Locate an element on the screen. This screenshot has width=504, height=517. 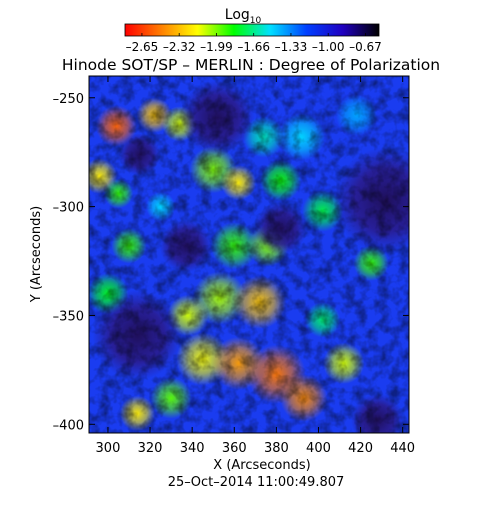
x-tick-label: 400 is located at coordinates (318, 448).